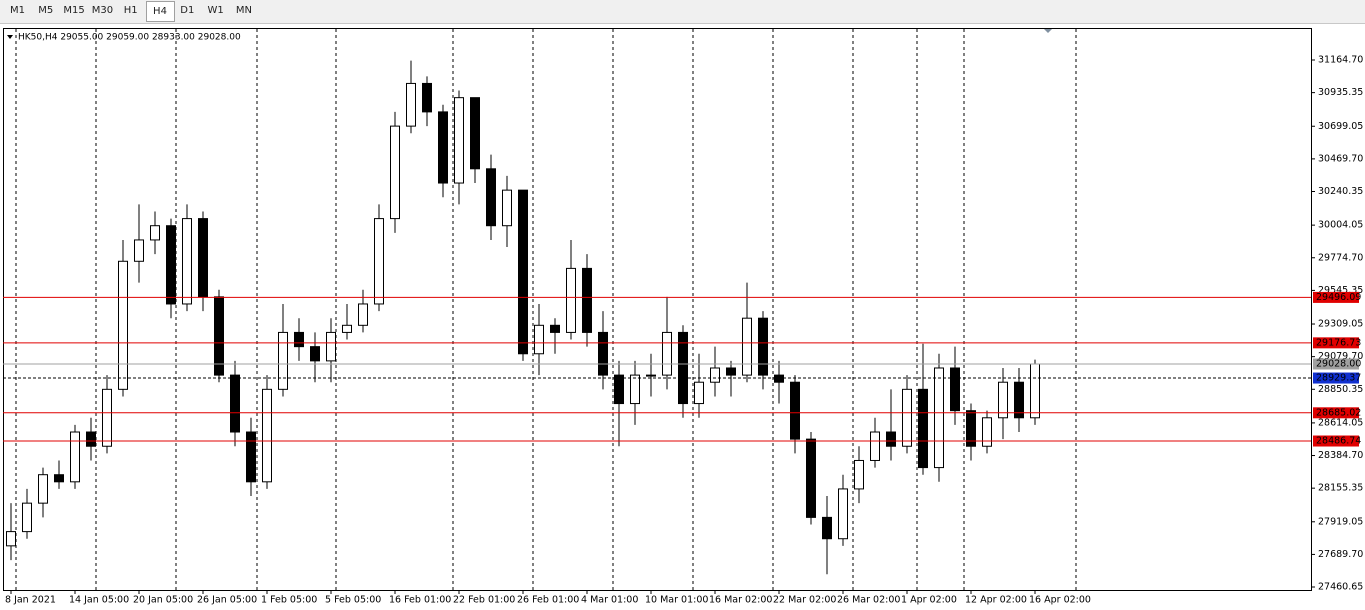  I want to click on timeframe-tab: MN, so click(243, 10).